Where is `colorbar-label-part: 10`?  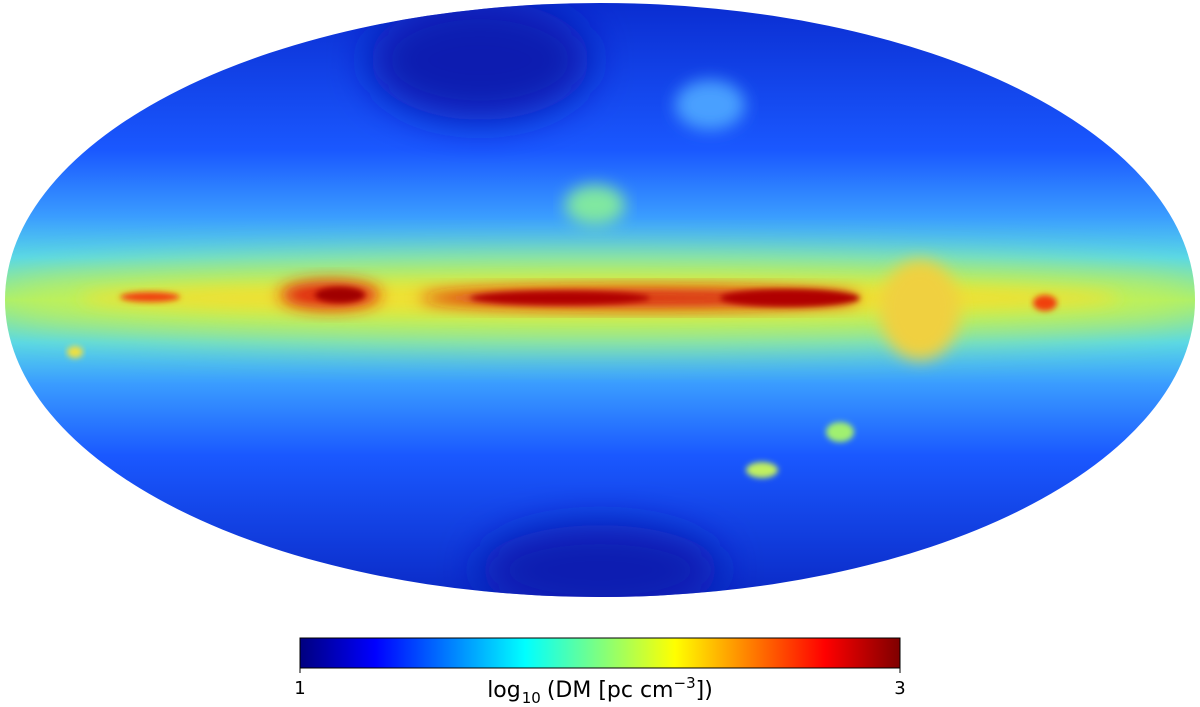 colorbar-label-part: 10 is located at coordinates (531, 698).